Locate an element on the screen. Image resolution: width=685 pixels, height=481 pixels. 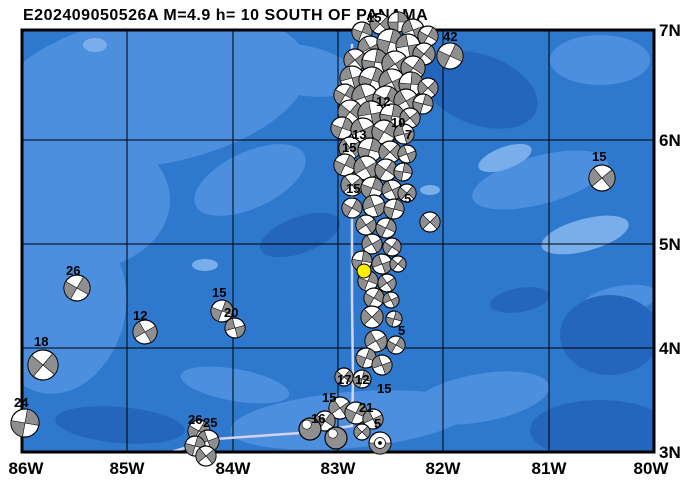
x-axis-label: 86W is located at coordinates (27, 468).